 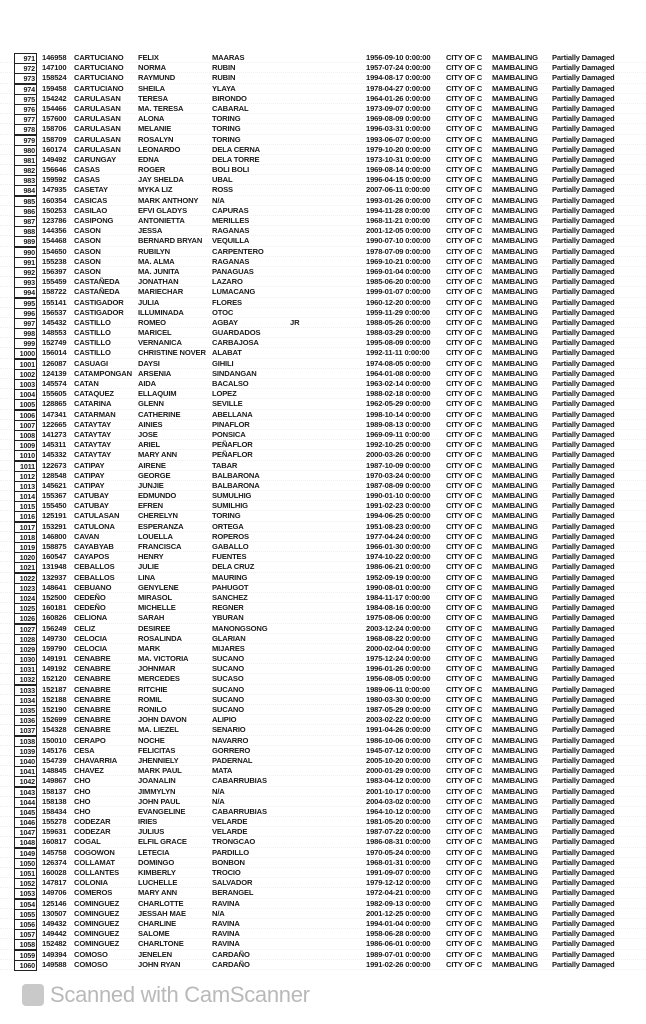 I want to click on surname: CASAS, so click(x=87, y=180).